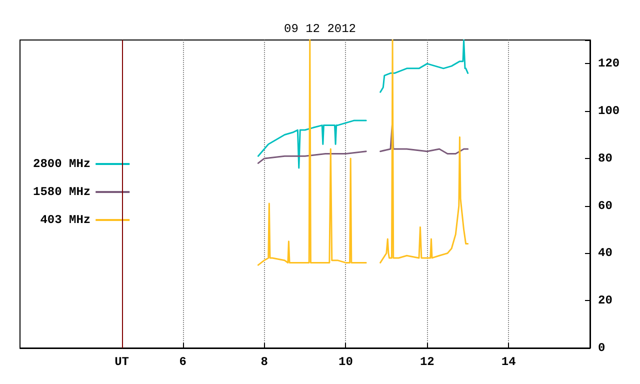  What do you see at coordinates (427, 362) in the screenshot?
I see `x-tick-label: 12` at bounding box center [427, 362].